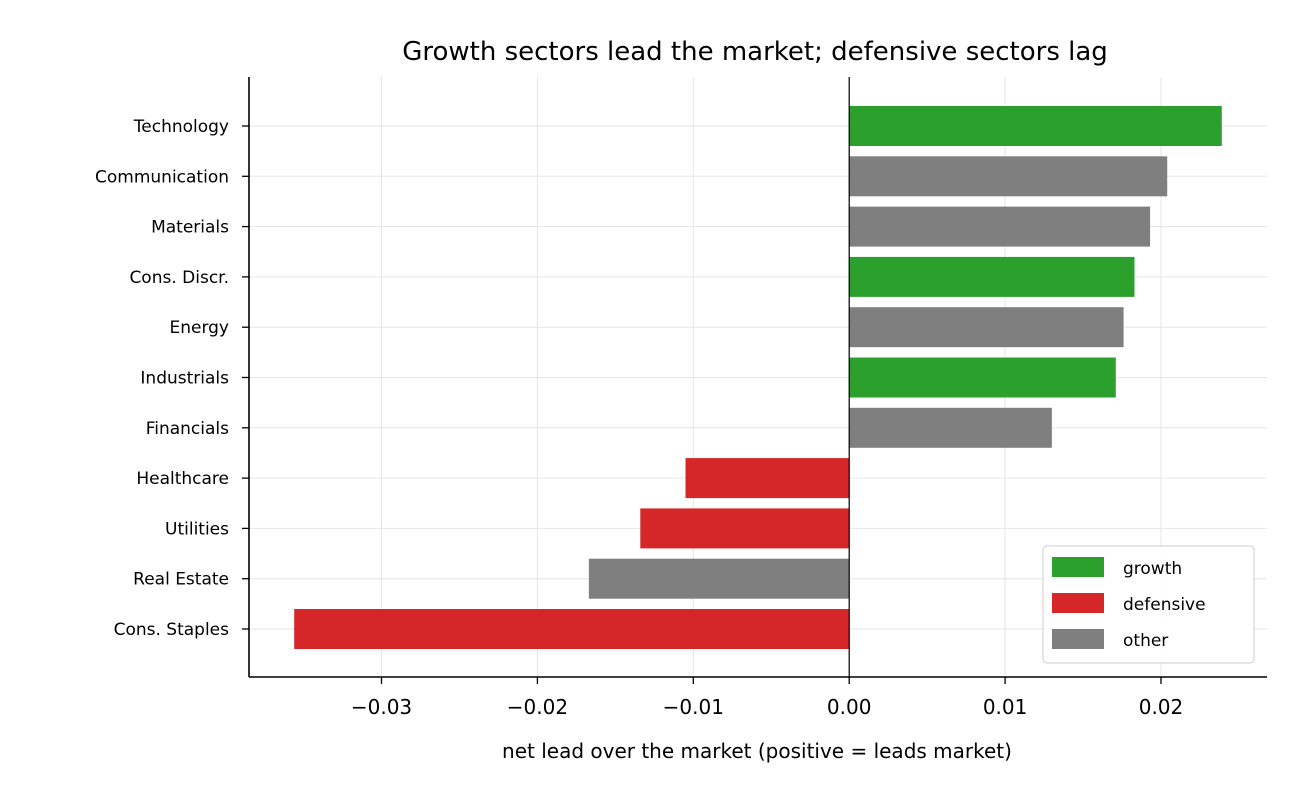 This screenshot has height=800, width=1300. Describe the element at coordinates (190, 228) in the screenshot. I see `y-tick-label: Materials` at that location.